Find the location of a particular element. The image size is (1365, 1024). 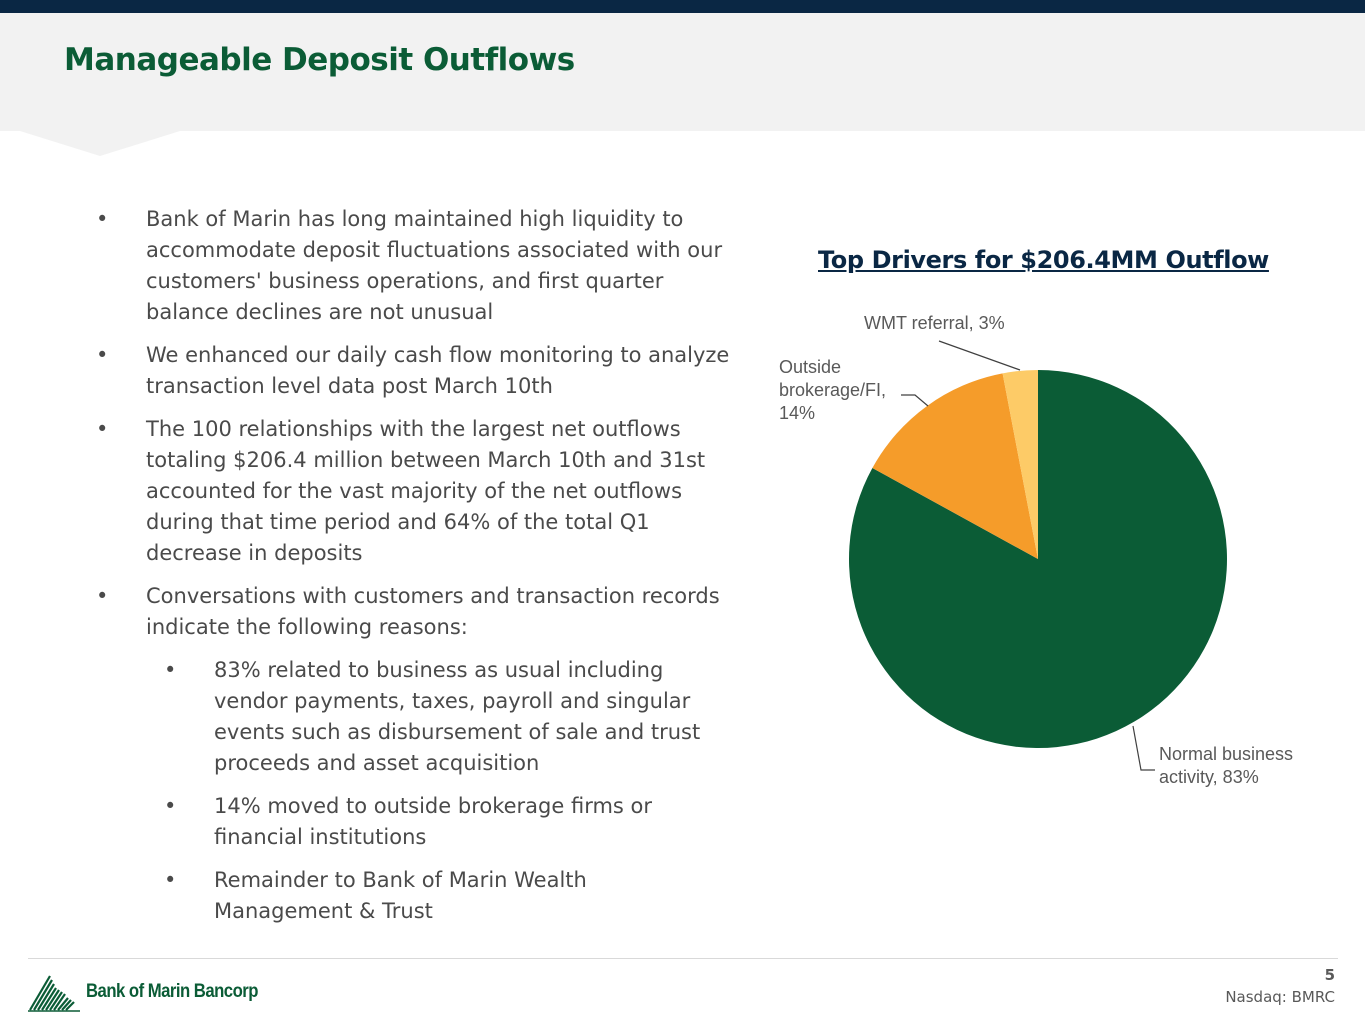

data-label: Outside brokerage/FI, 14% is located at coordinates (832, 390).